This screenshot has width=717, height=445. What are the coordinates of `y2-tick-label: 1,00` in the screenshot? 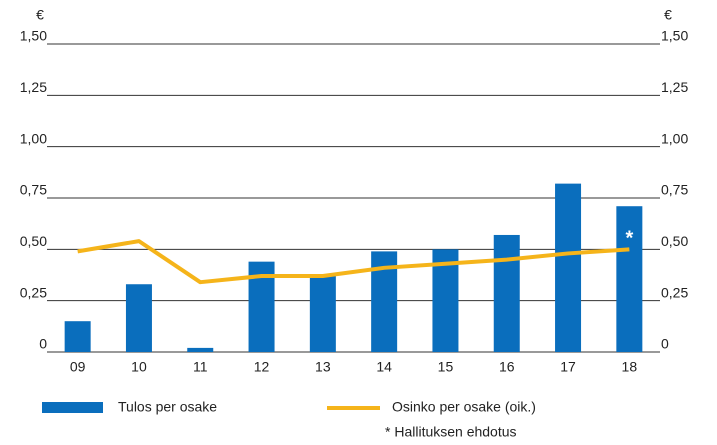 It's located at (674, 138).